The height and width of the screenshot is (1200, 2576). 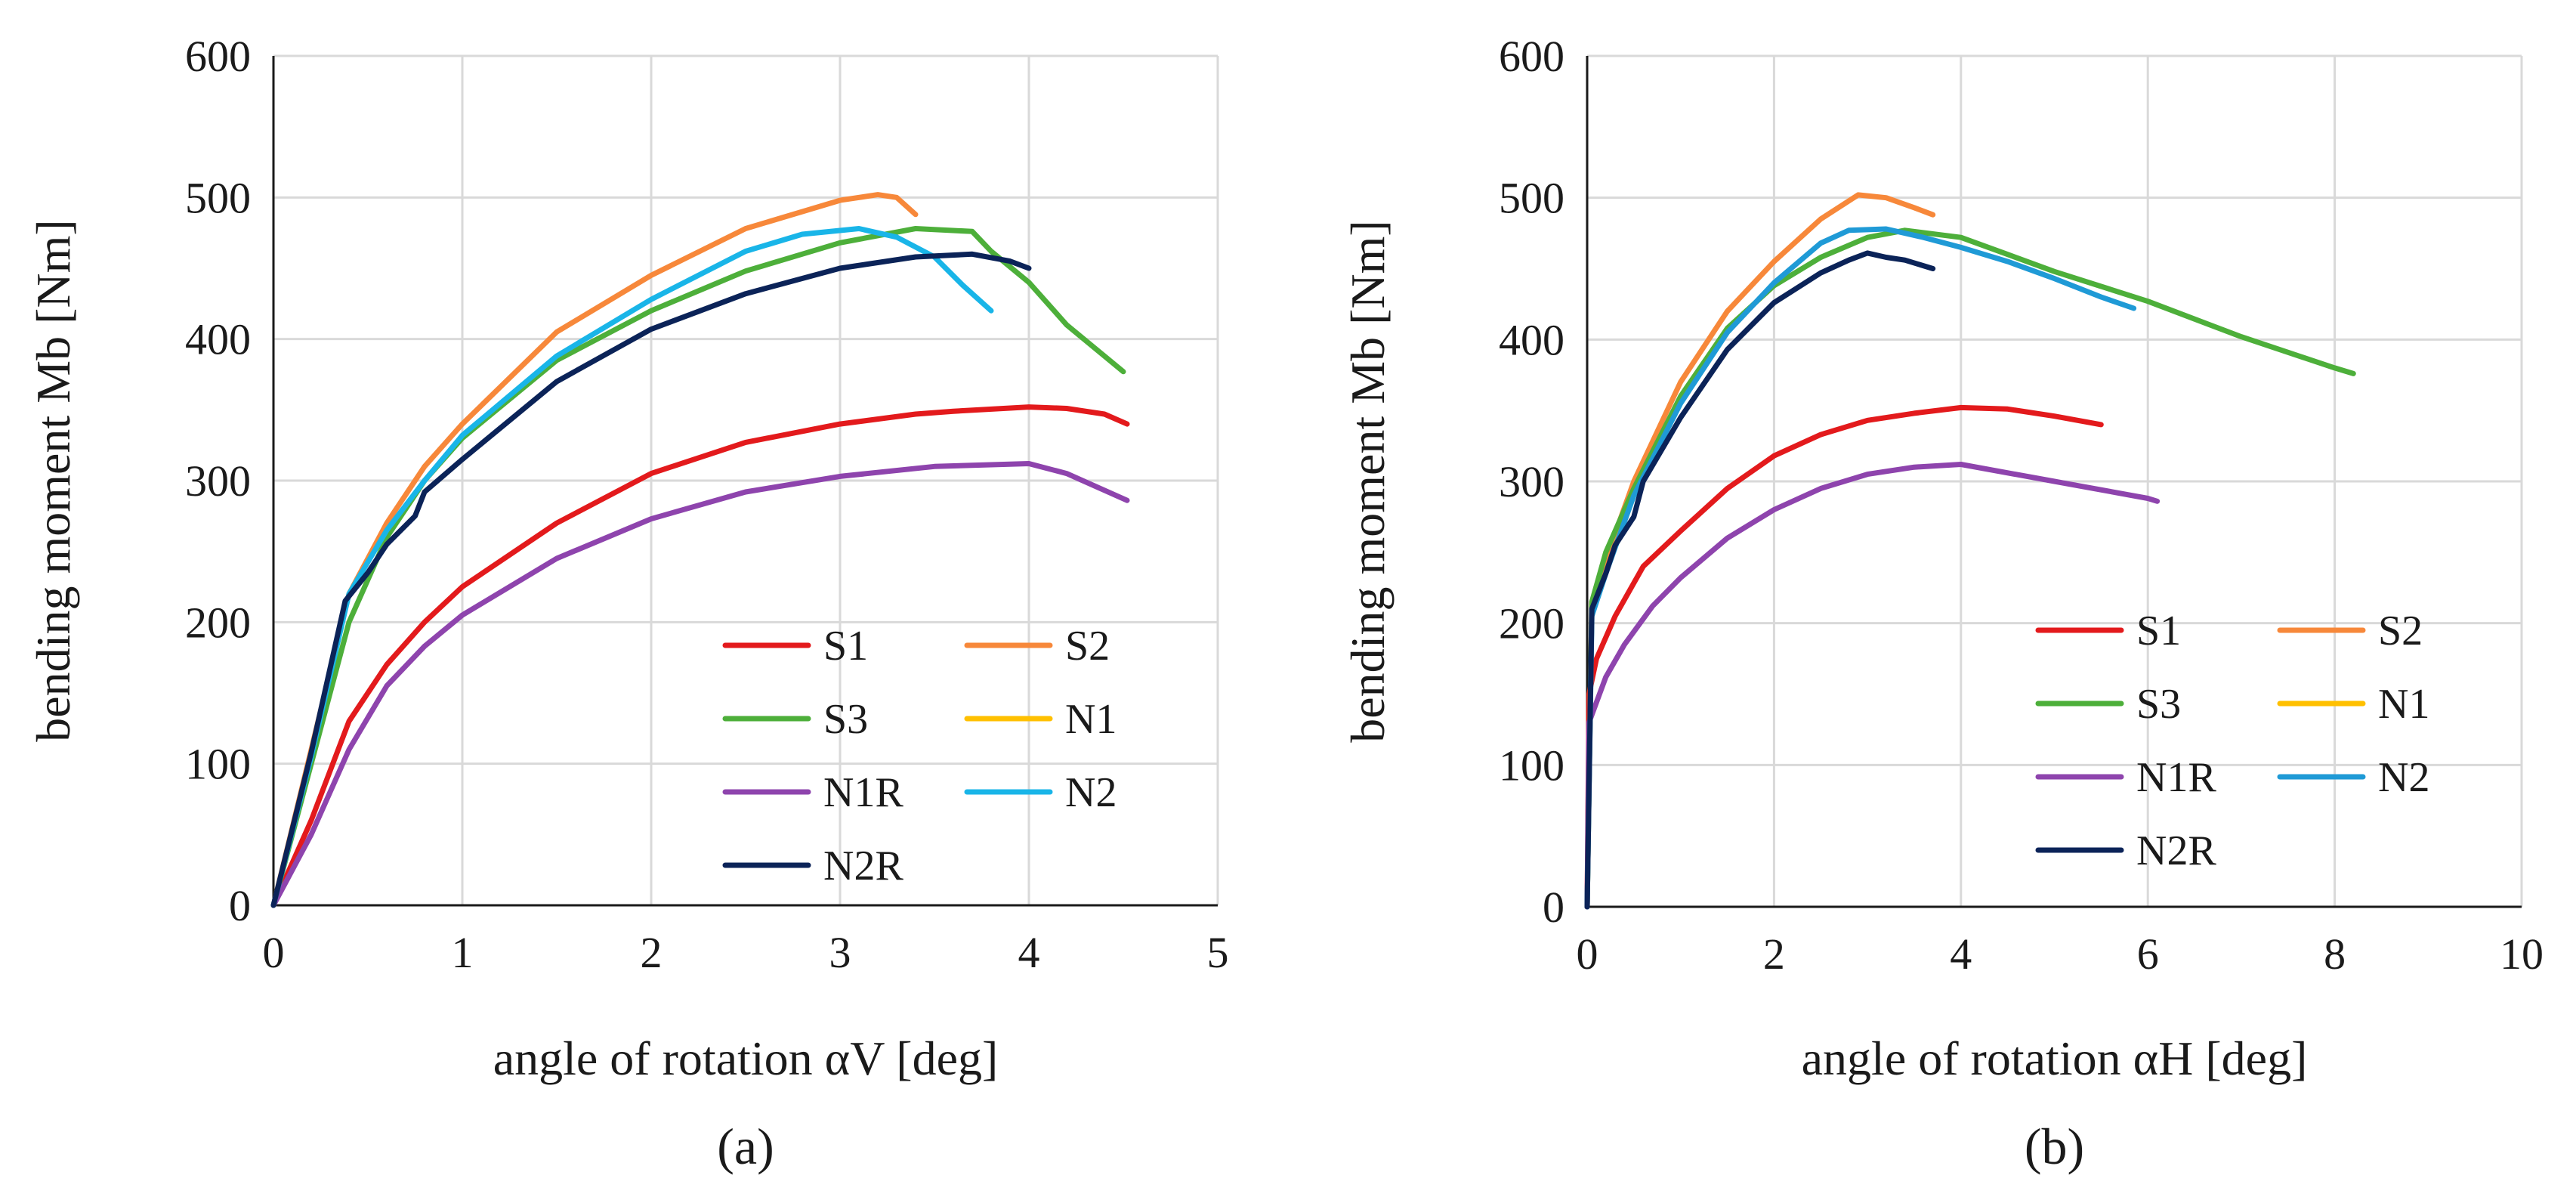 I want to click on x-tick-label: 1, so click(x=463, y=952).